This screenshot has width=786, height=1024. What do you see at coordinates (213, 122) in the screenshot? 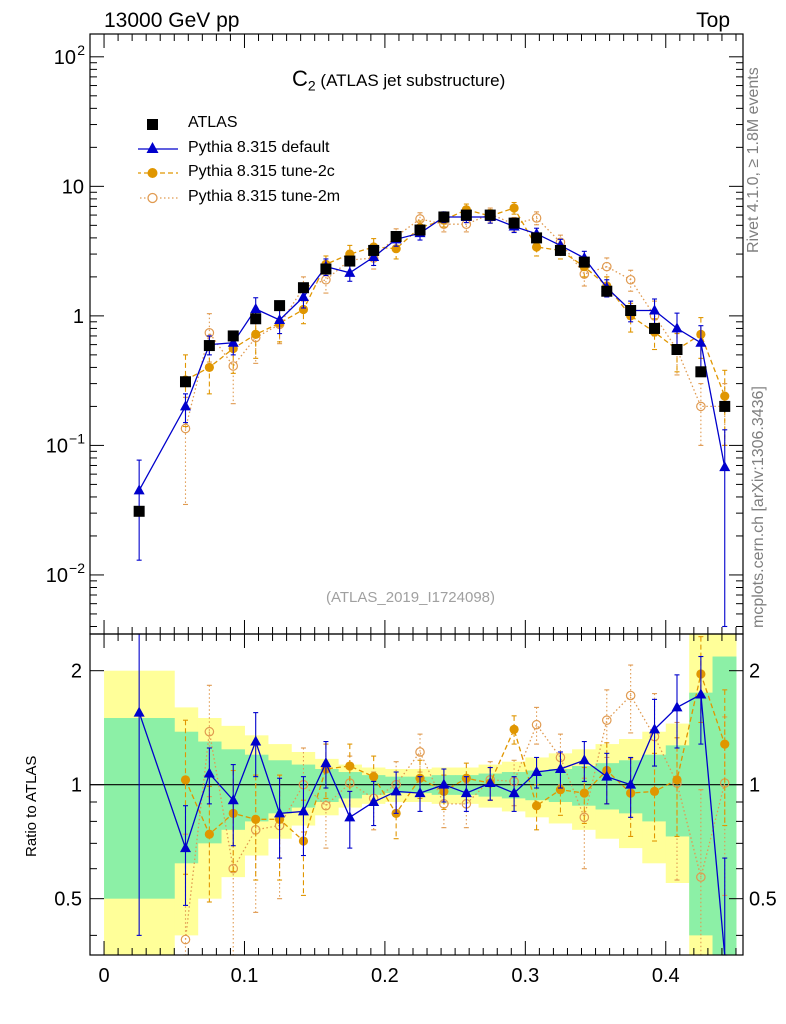
I see `legend-label: ATLAS` at bounding box center [213, 122].